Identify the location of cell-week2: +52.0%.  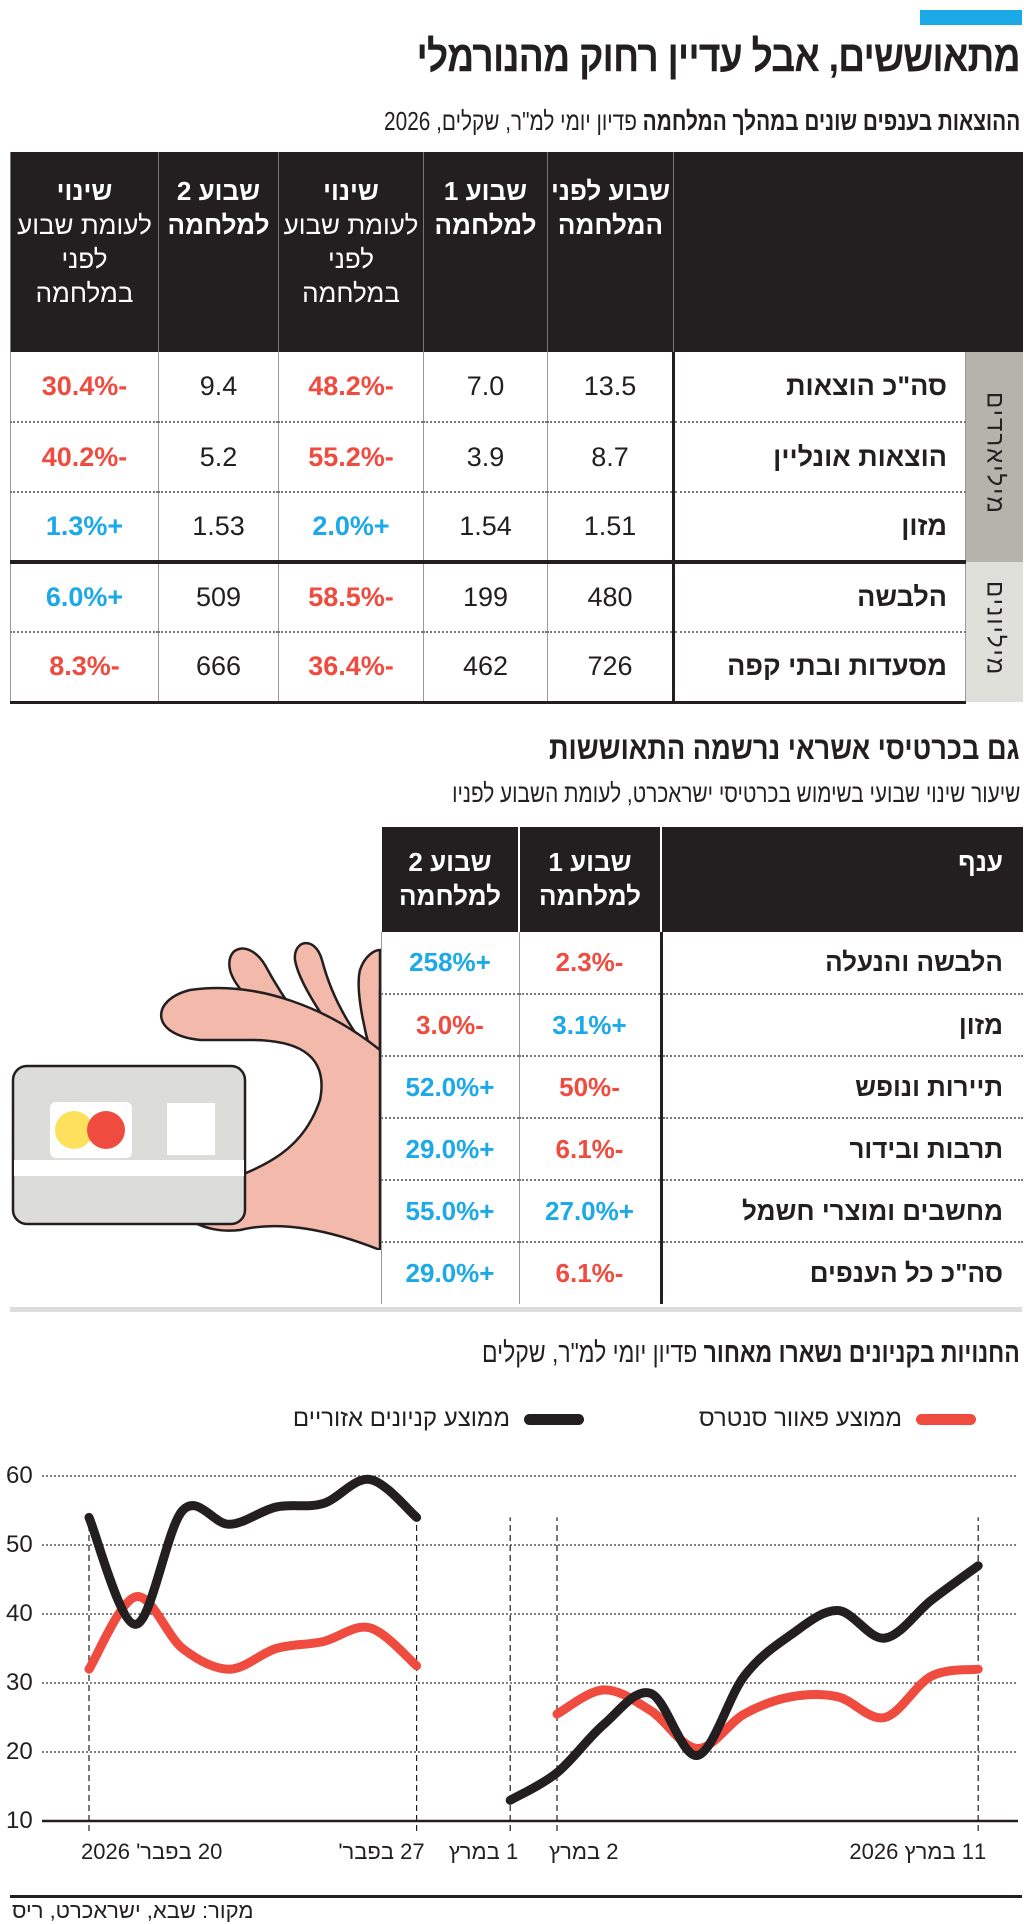
(450, 1087).